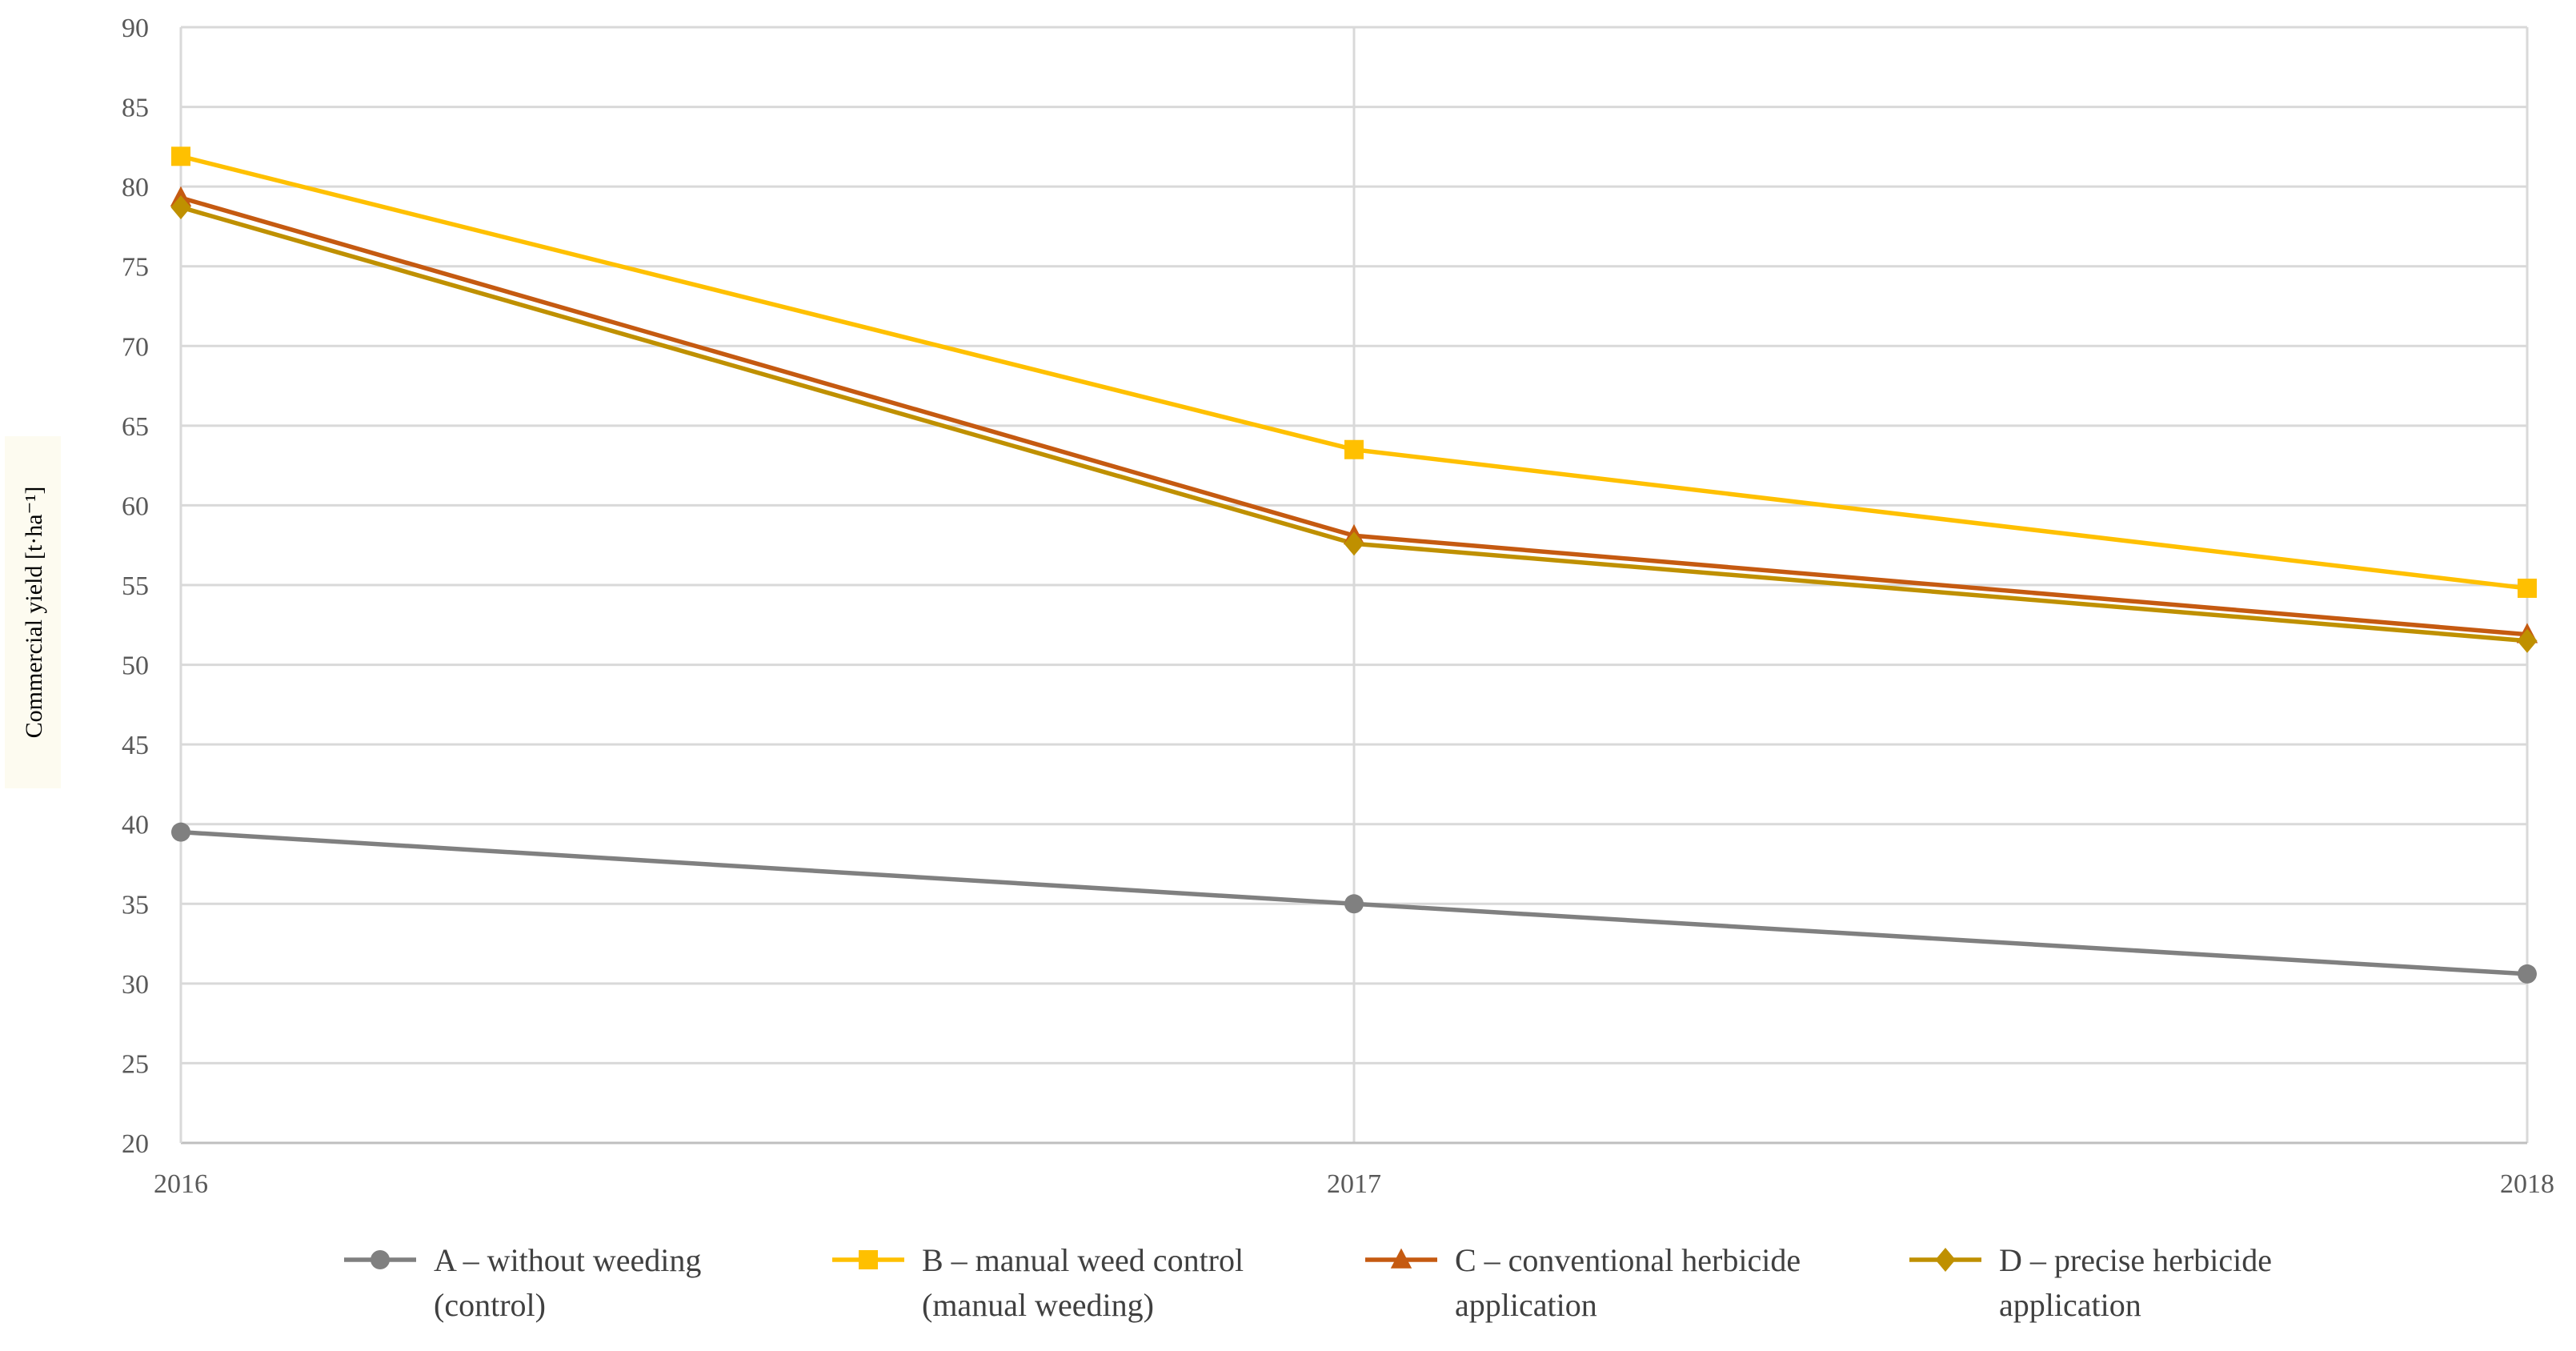  I want to click on y-axis-label-background, so click(33, 612).